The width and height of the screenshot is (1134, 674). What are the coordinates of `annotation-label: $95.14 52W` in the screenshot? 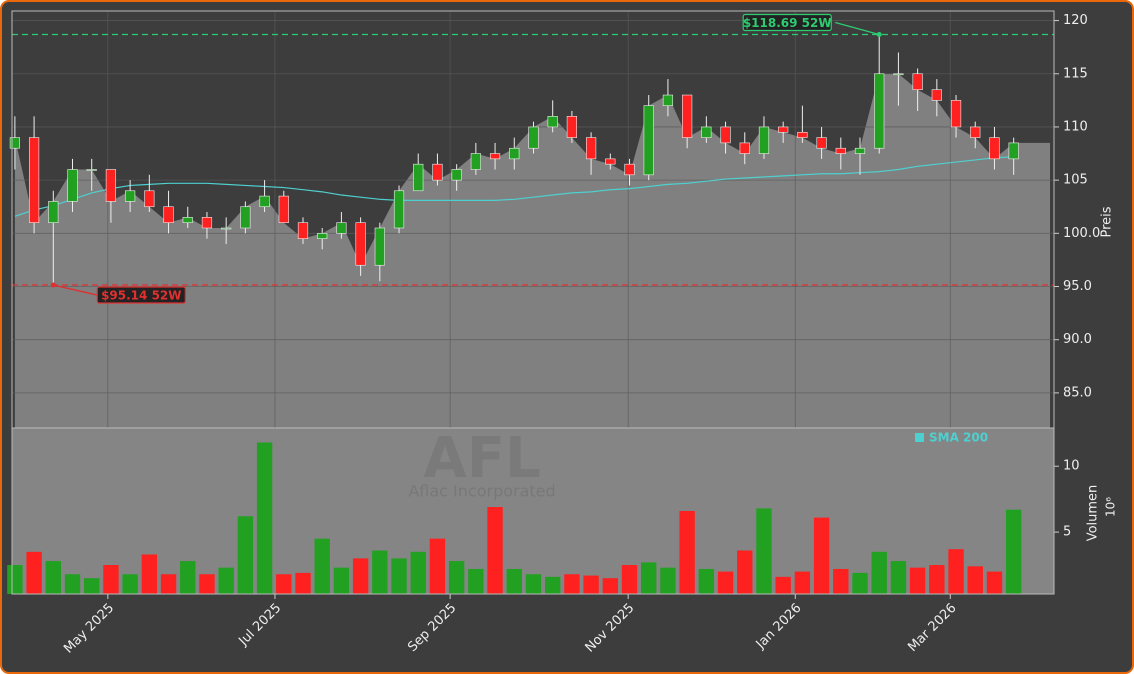 It's located at (141, 296).